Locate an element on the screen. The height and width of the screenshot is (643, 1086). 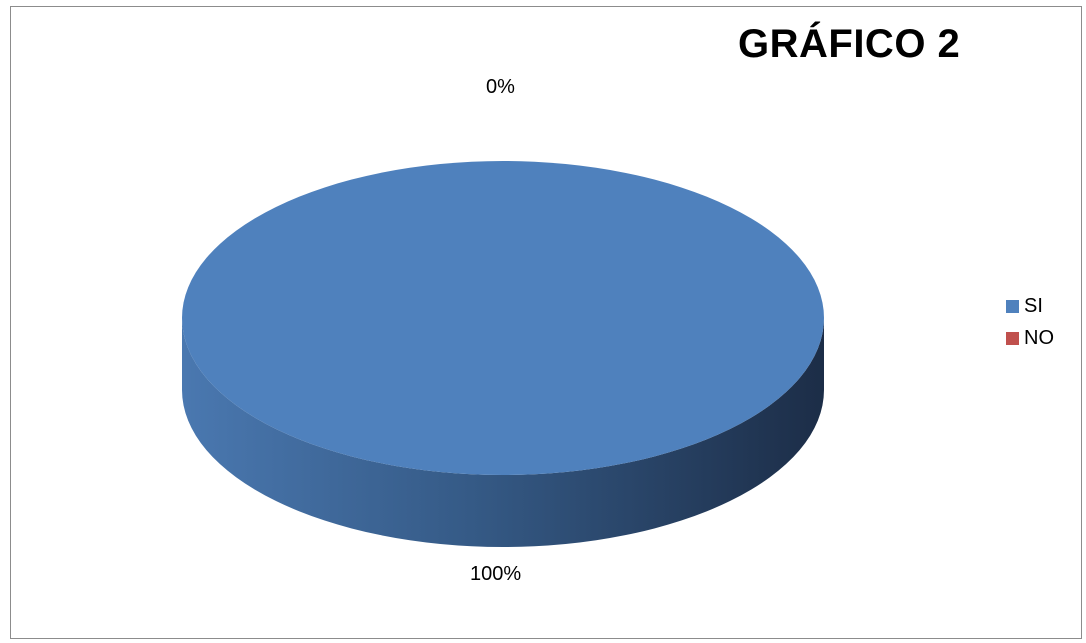
chart-title: GRÁFICO 2 is located at coordinates (849, 44).